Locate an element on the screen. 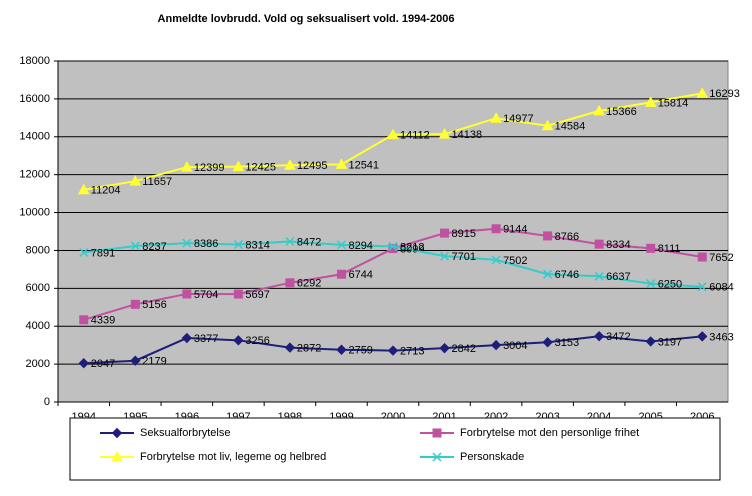 This screenshot has width=752, height=496. data-label: 8111 is located at coordinates (669, 249).